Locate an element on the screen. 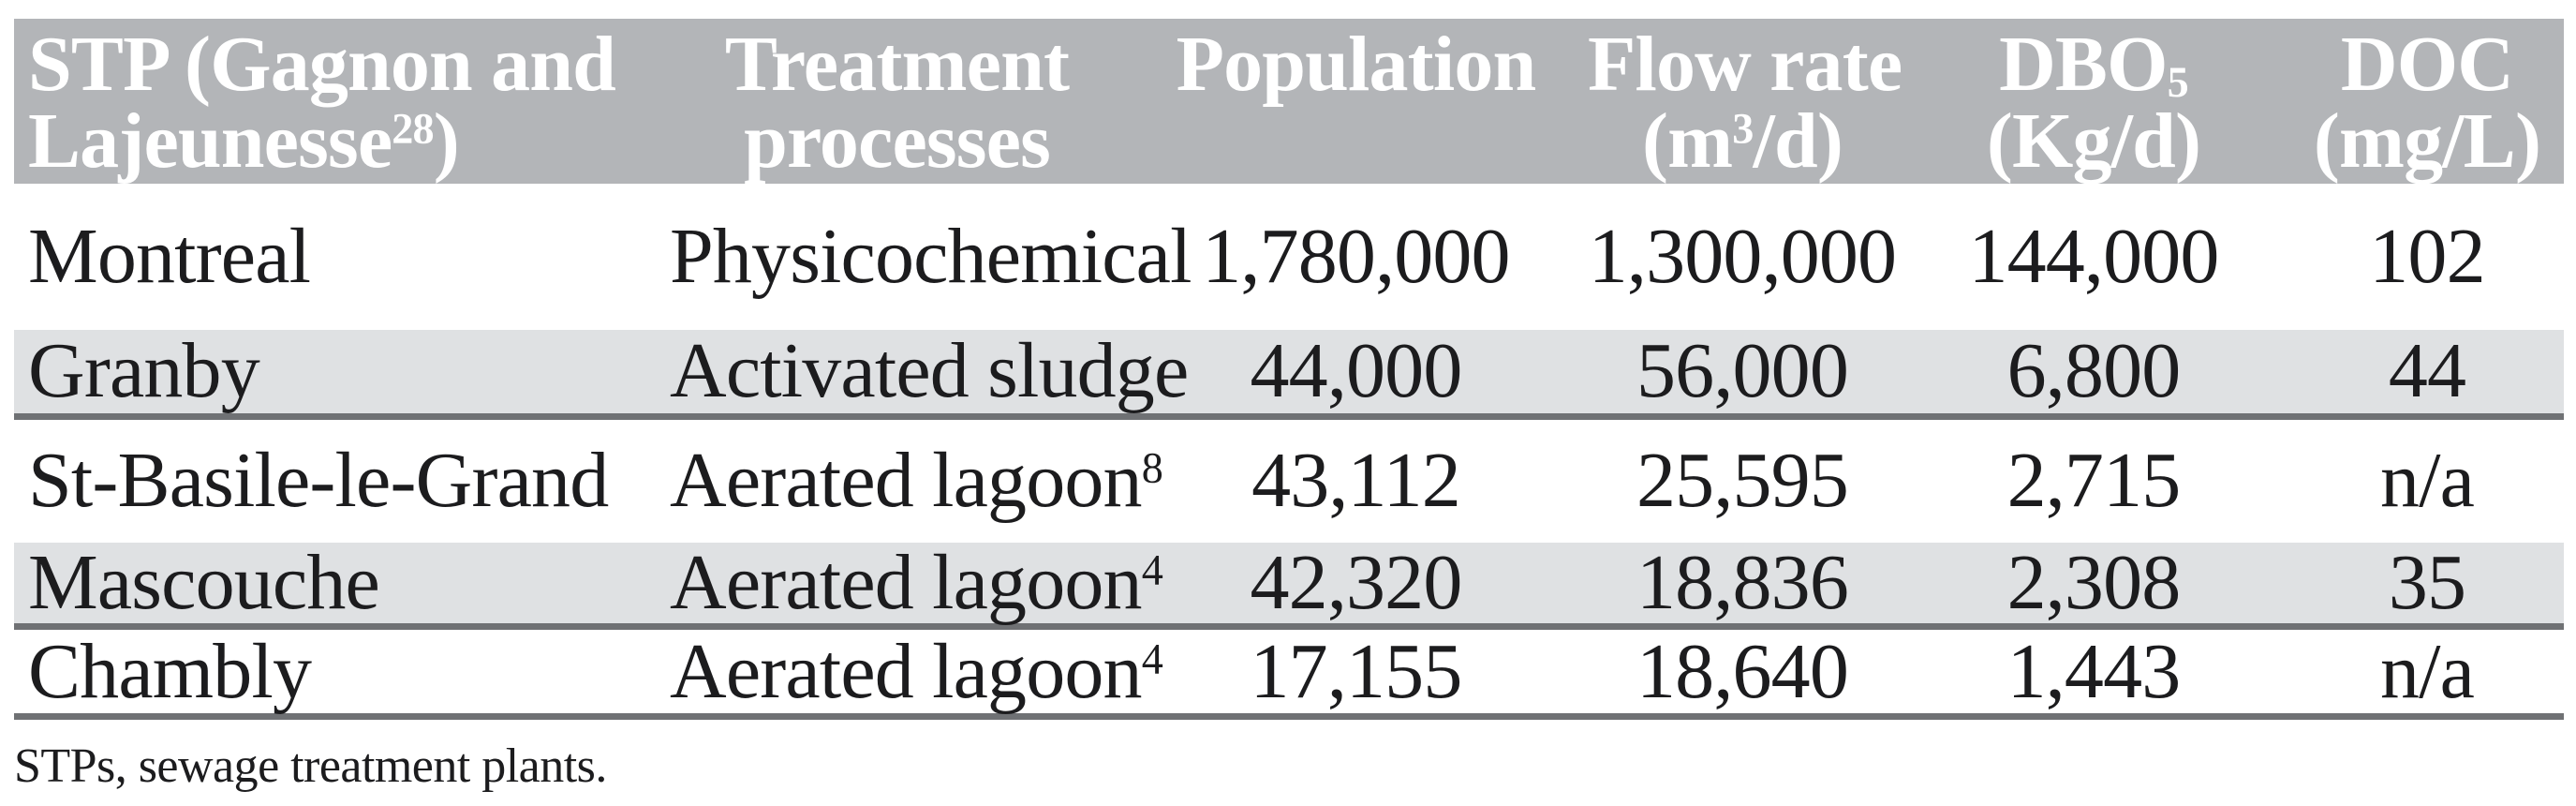 This screenshot has width=2576, height=806. cell-stp: Montreal is located at coordinates (169, 256).